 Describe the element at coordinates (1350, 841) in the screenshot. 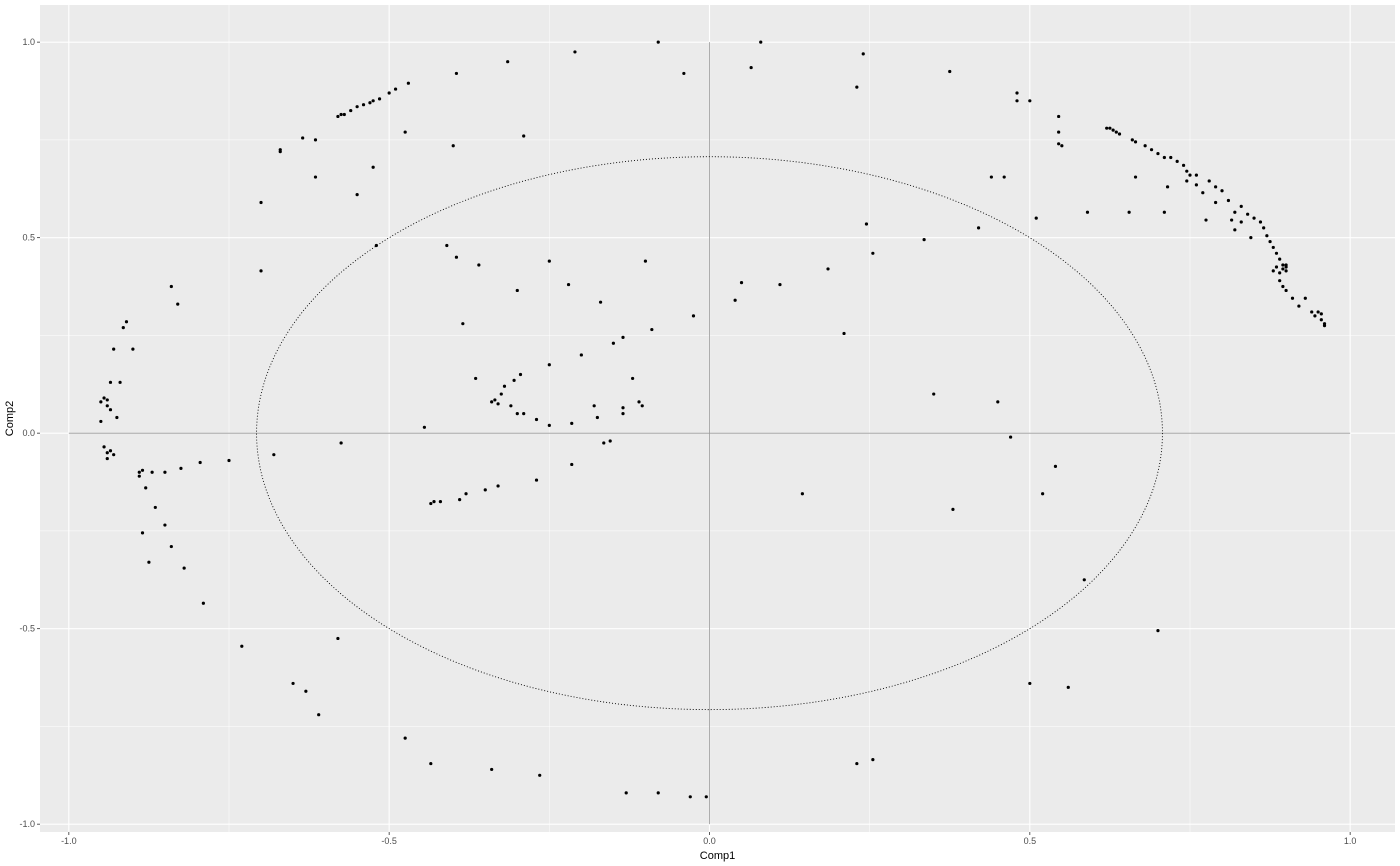

I see `x-tick-label: 1.0` at that location.